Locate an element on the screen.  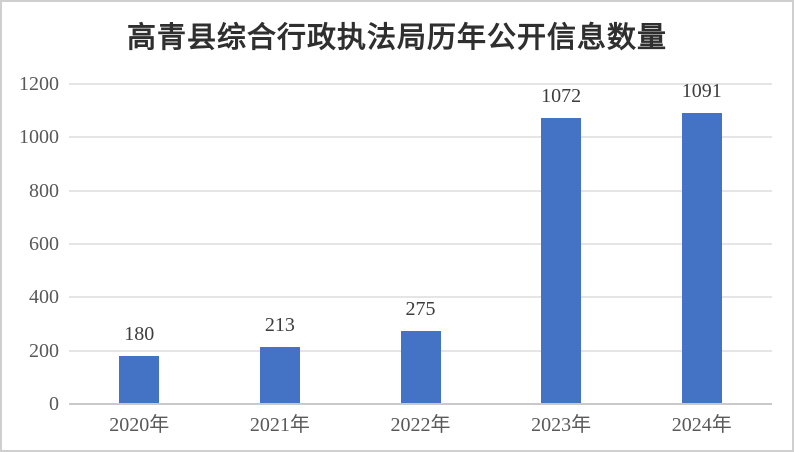
y-tick-label: 800 is located at coordinates (44, 190).